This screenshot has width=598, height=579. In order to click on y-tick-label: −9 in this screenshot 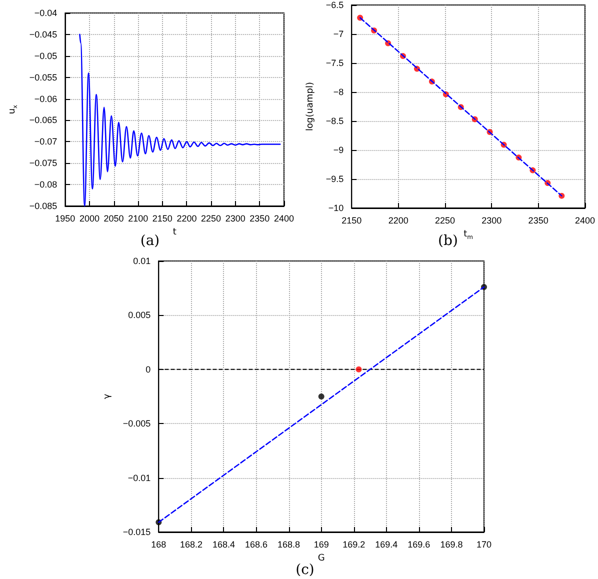, I will do `click(338, 150)`.